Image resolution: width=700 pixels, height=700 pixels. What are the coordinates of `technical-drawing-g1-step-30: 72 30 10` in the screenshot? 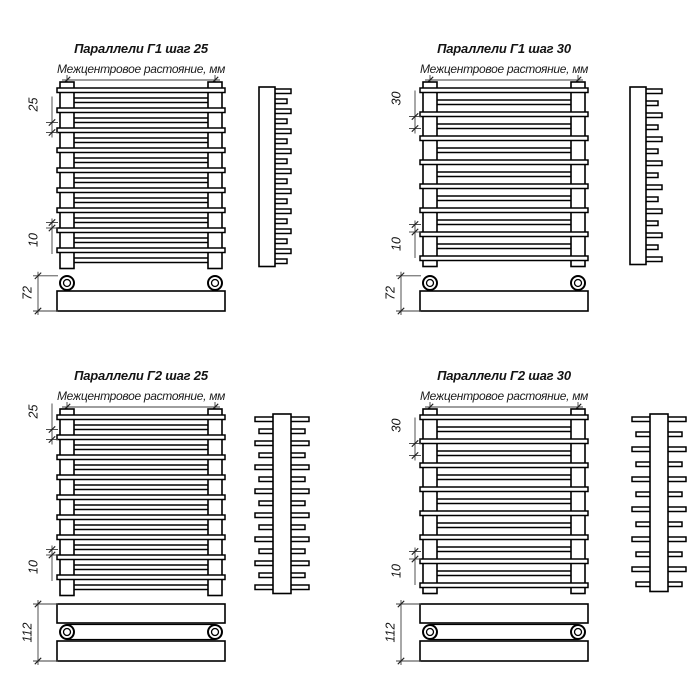 It's located at (523, 195).